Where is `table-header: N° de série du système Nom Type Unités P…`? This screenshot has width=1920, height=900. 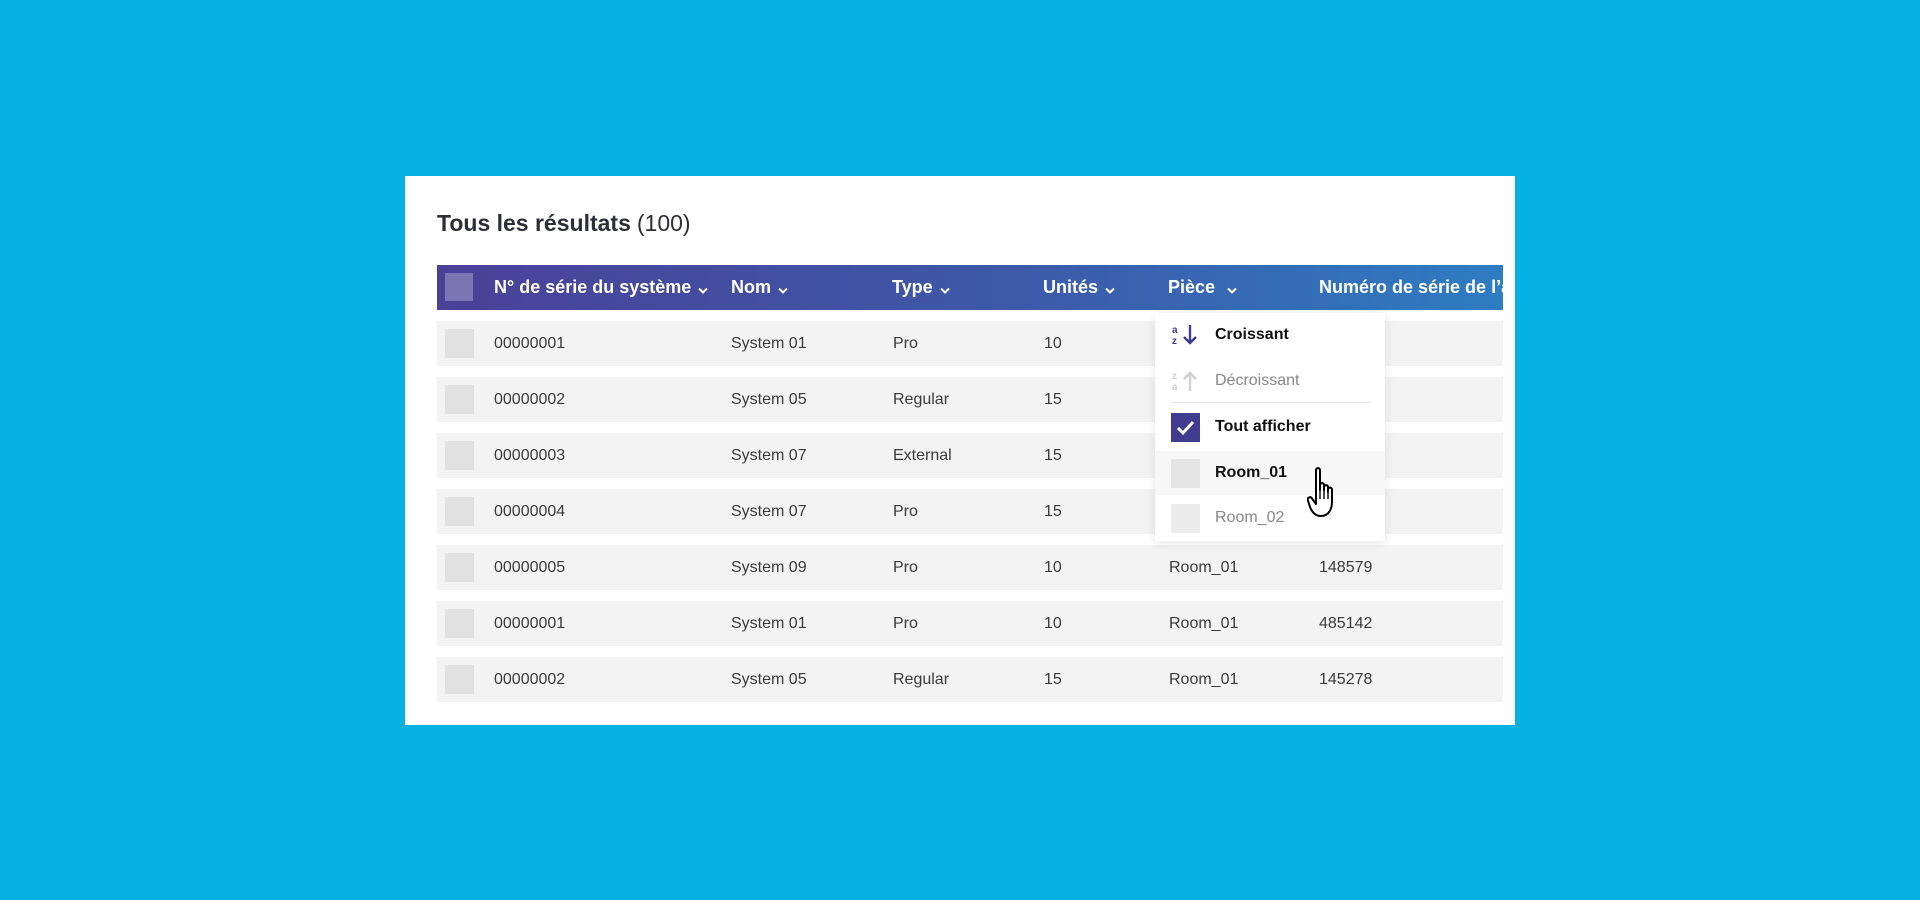 table-header: N° de série du système Nom Type Unités P… is located at coordinates (970, 287).